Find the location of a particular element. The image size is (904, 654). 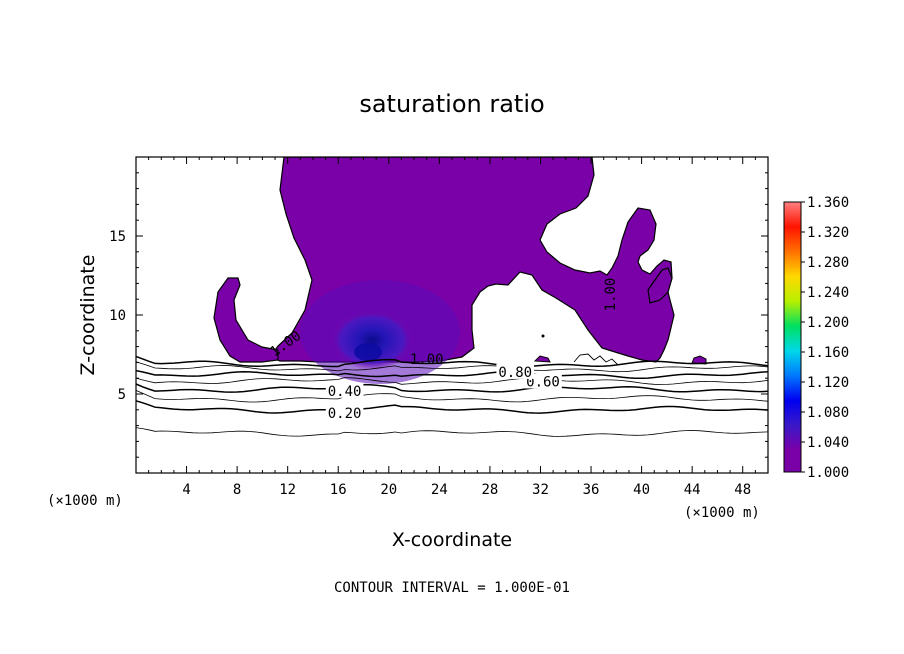

x-tick-label: 24 is located at coordinates (439, 490).